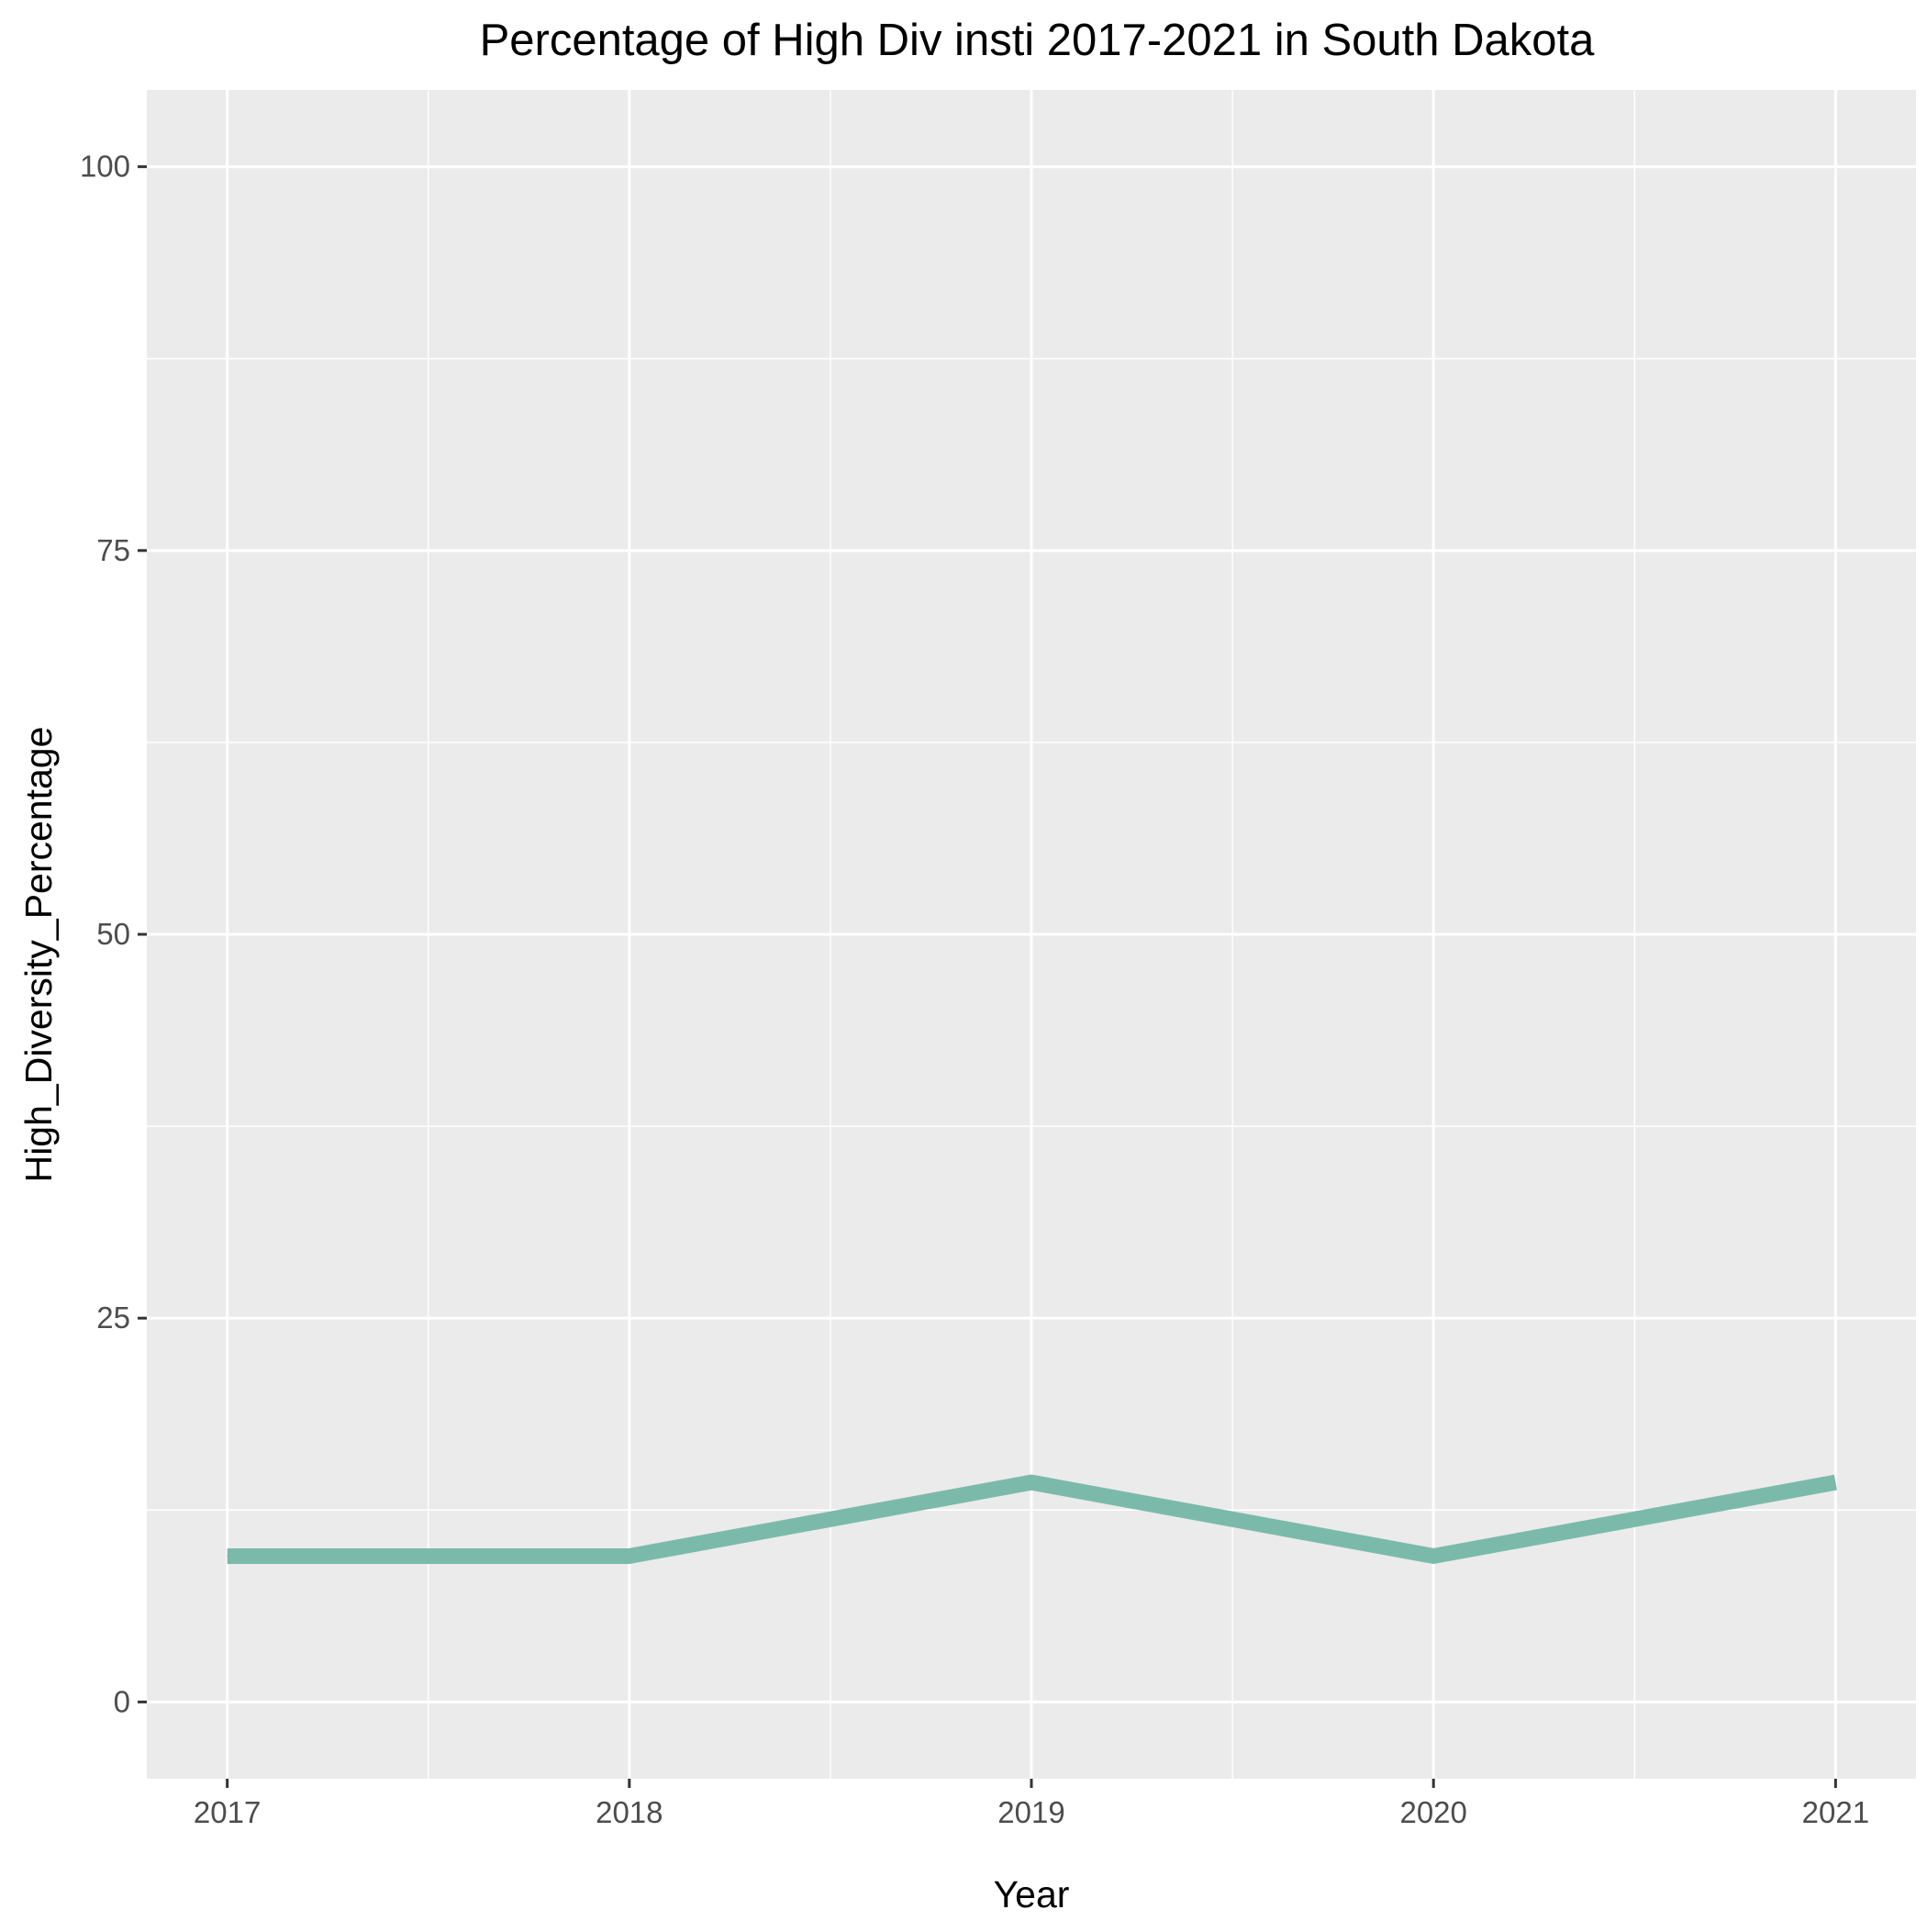 The width and height of the screenshot is (1927, 1932). Describe the element at coordinates (38, 955) in the screenshot. I see `y-axis-title: High_Diversity_Percentage` at that location.